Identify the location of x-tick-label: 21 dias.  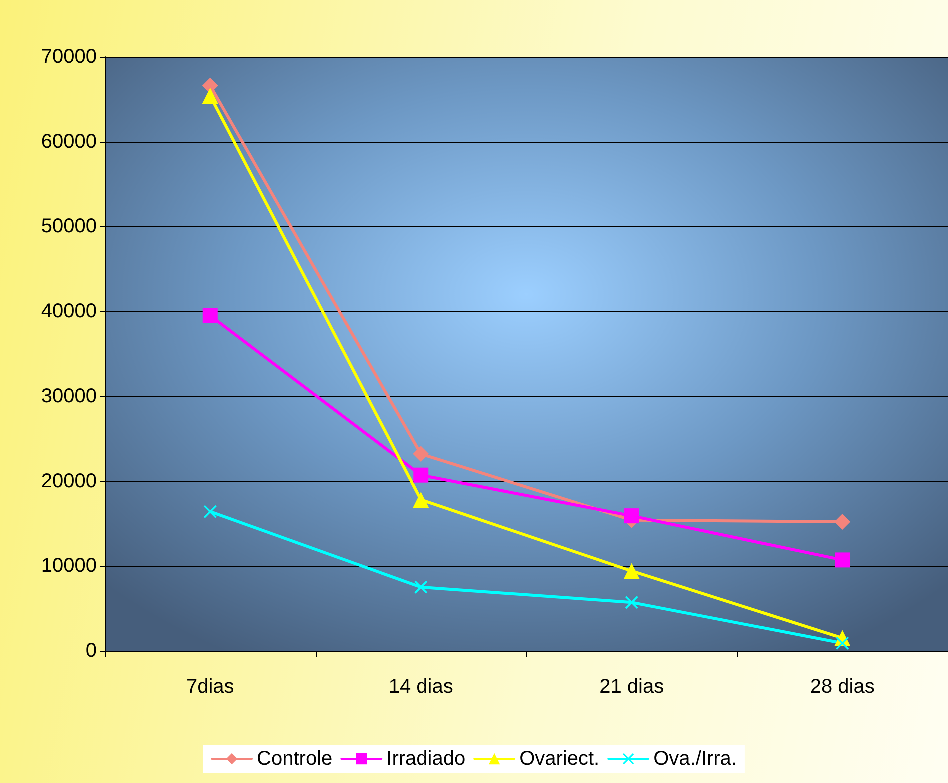
(632, 687).